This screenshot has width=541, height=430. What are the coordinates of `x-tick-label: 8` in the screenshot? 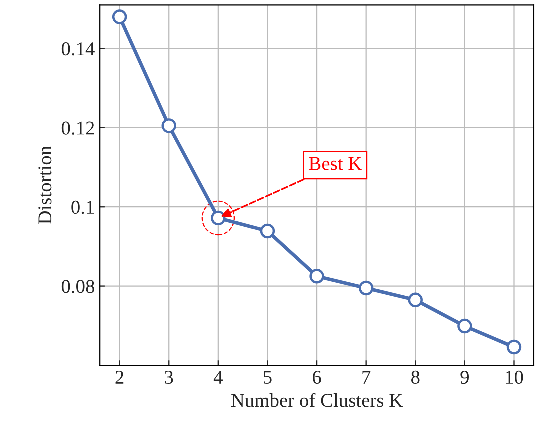 It's located at (416, 377).